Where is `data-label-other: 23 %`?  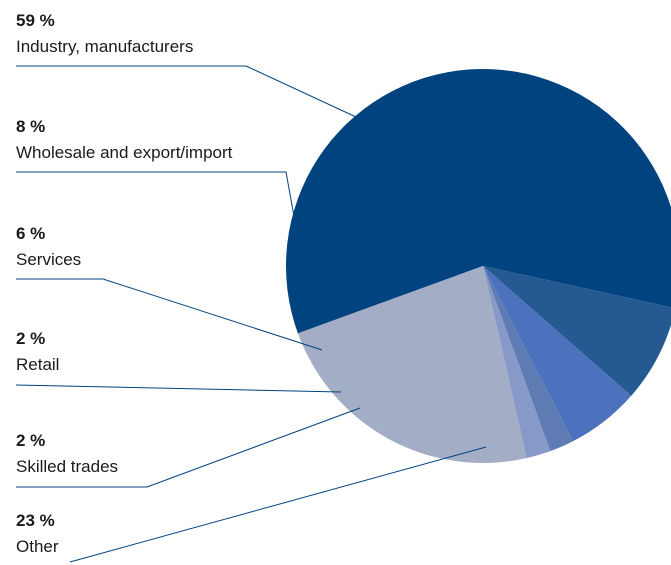 data-label-other: 23 % is located at coordinates (35, 520).